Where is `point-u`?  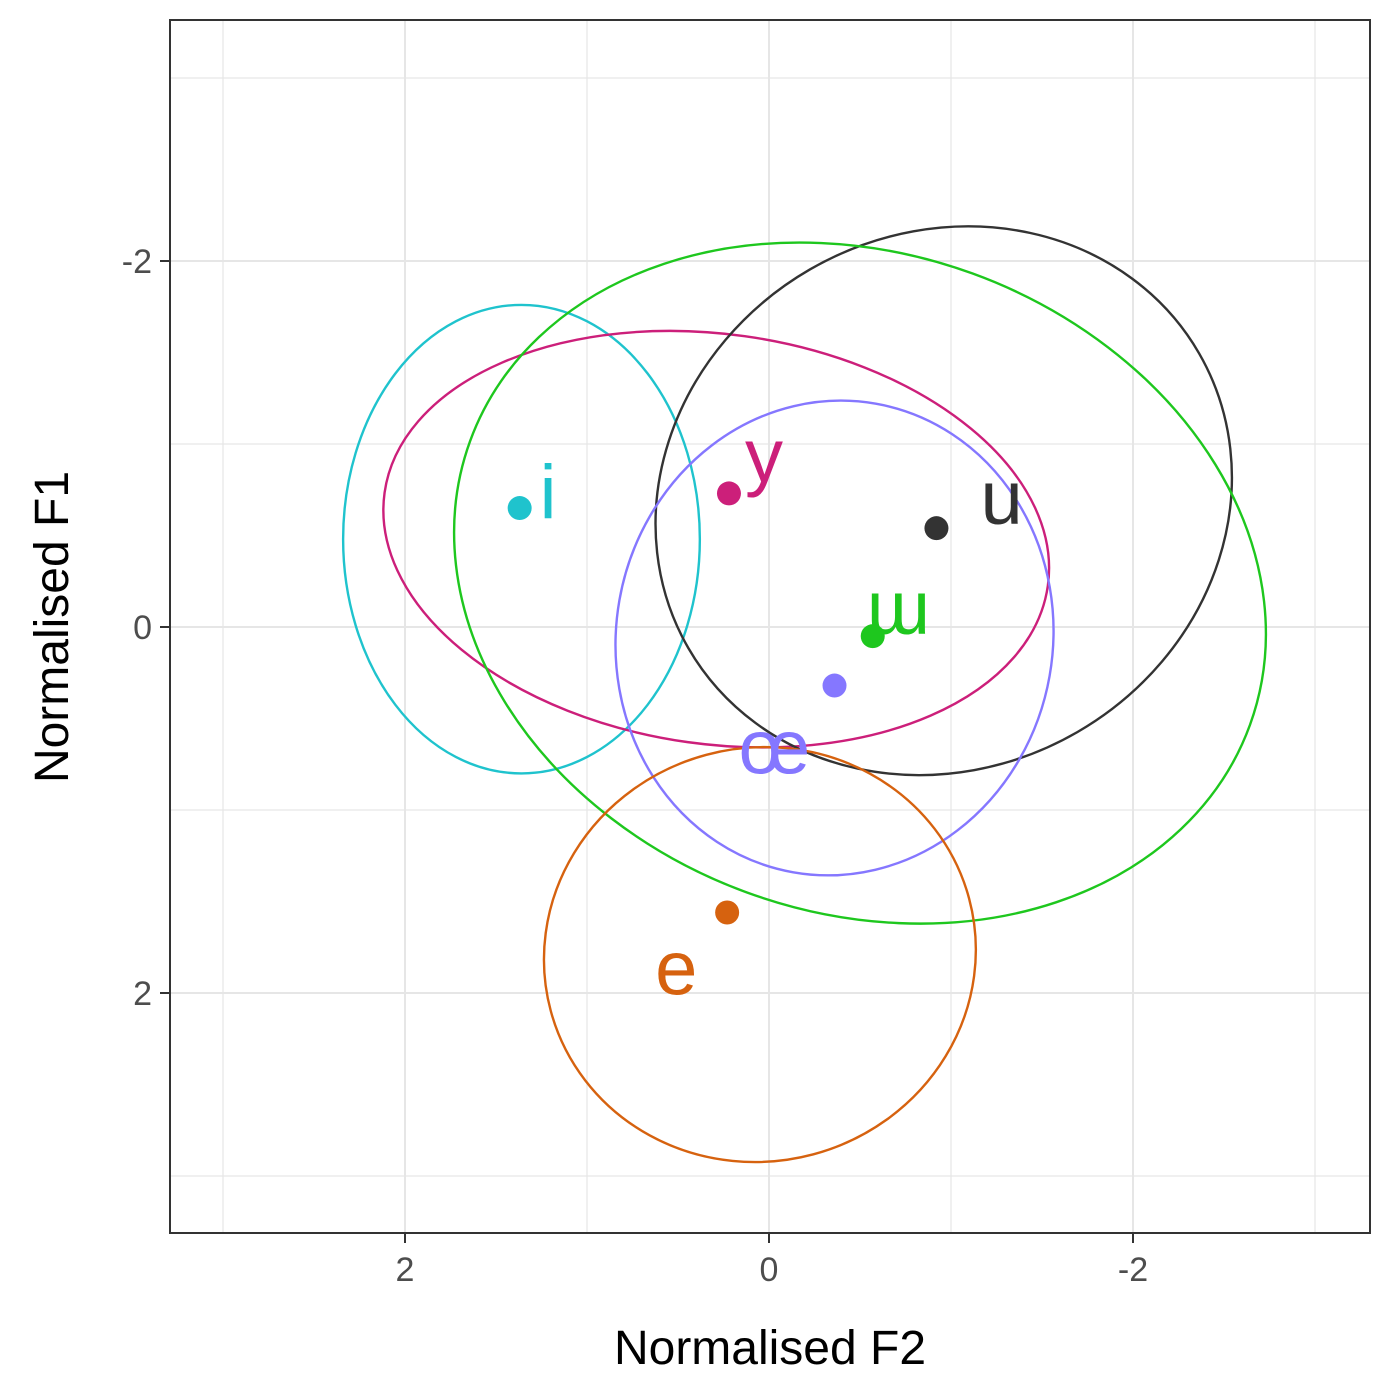
point-u is located at coordinates (936, 528).